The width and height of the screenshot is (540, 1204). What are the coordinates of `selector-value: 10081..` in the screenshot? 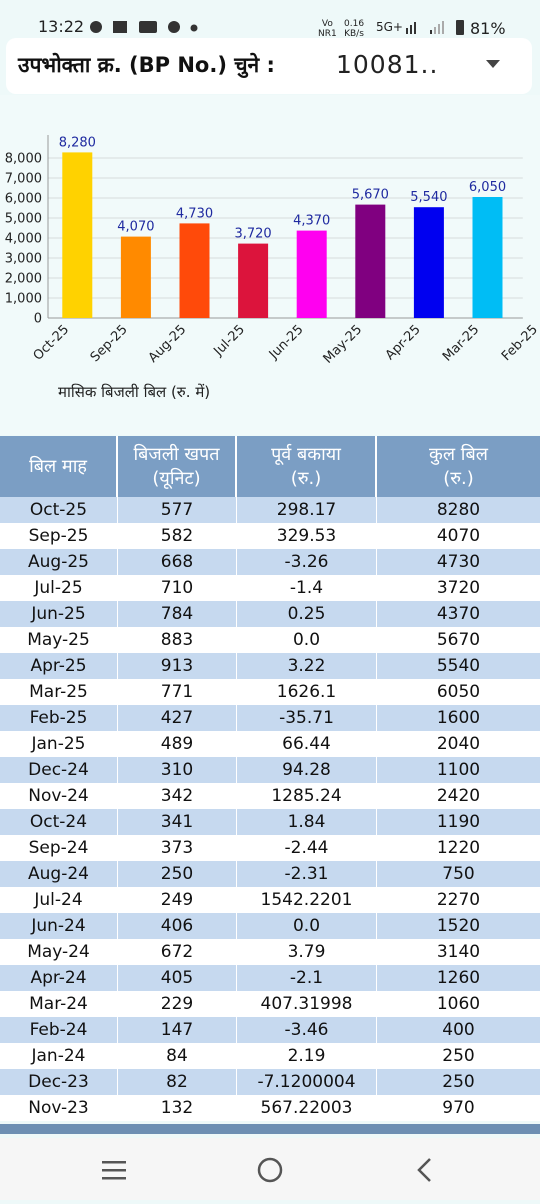 It's located at (387, 64).